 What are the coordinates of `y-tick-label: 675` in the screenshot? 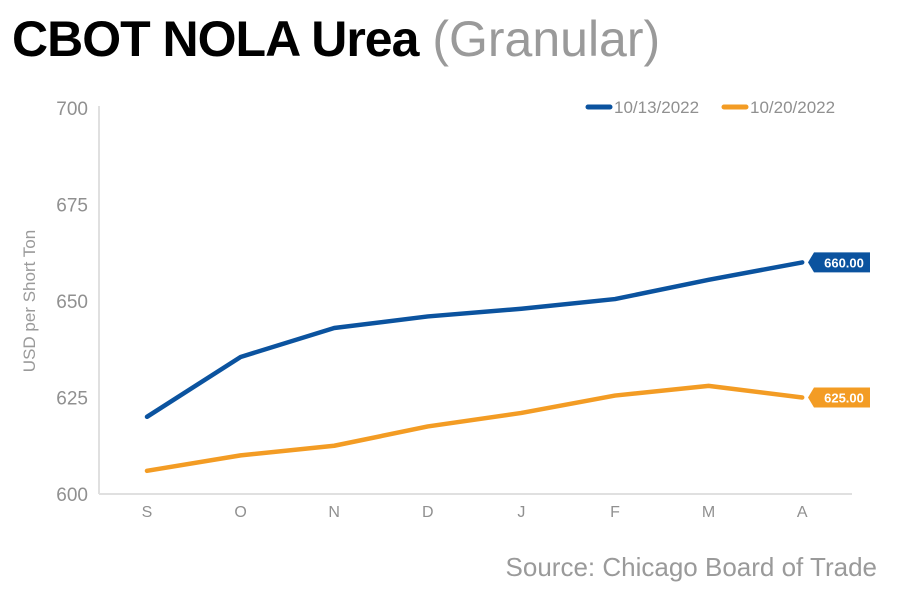 It's located at (72, 206).